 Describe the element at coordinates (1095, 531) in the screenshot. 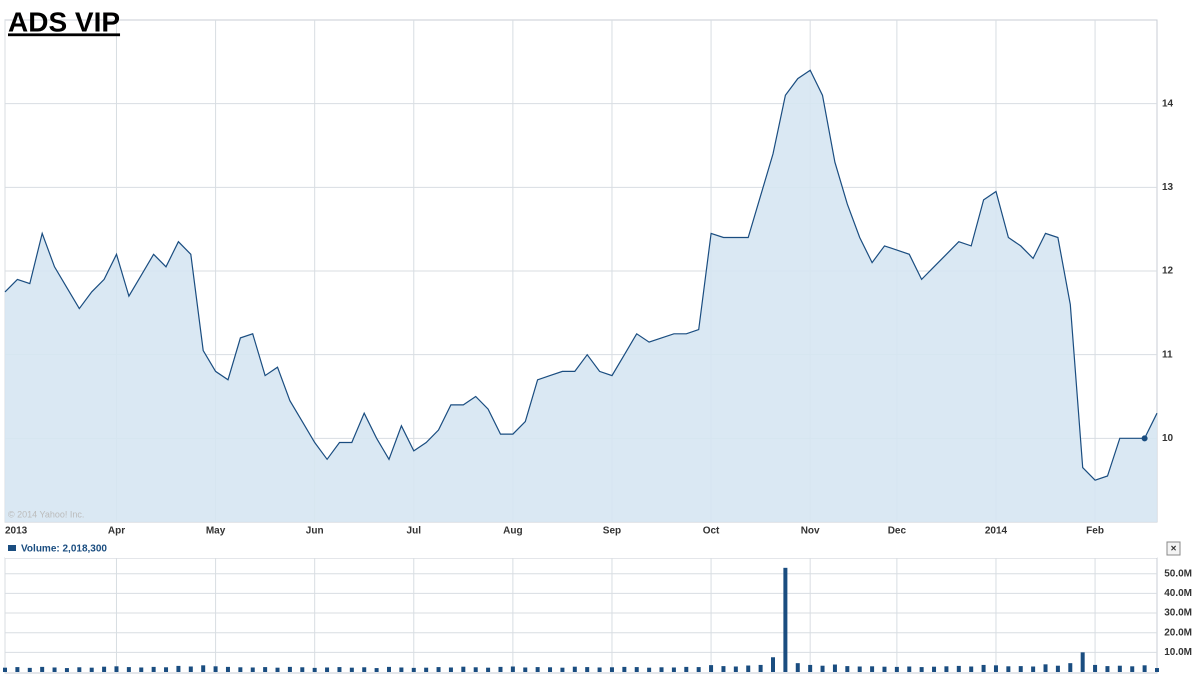

I see `x-tick-label: Feb` at that location.